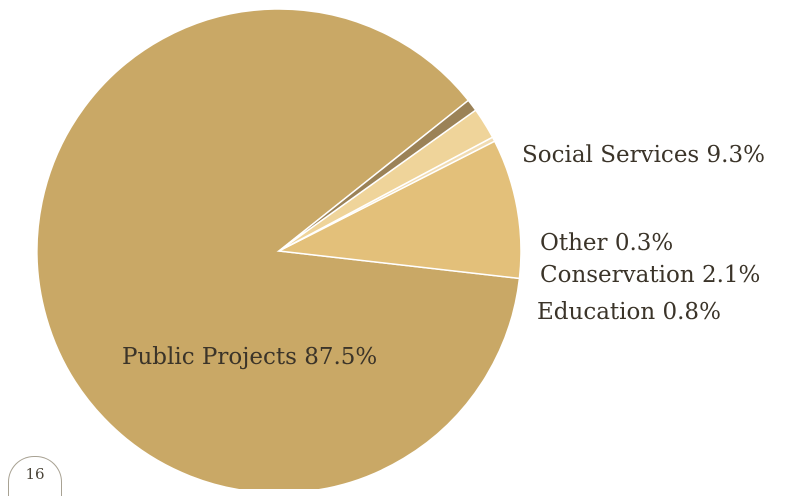 The width and height of the screenshot is (810, 496). Describe the element at coordinates (643, 155) in the screenshot. I see `slice-label-social-services: Social Services 9.3%` at that location.